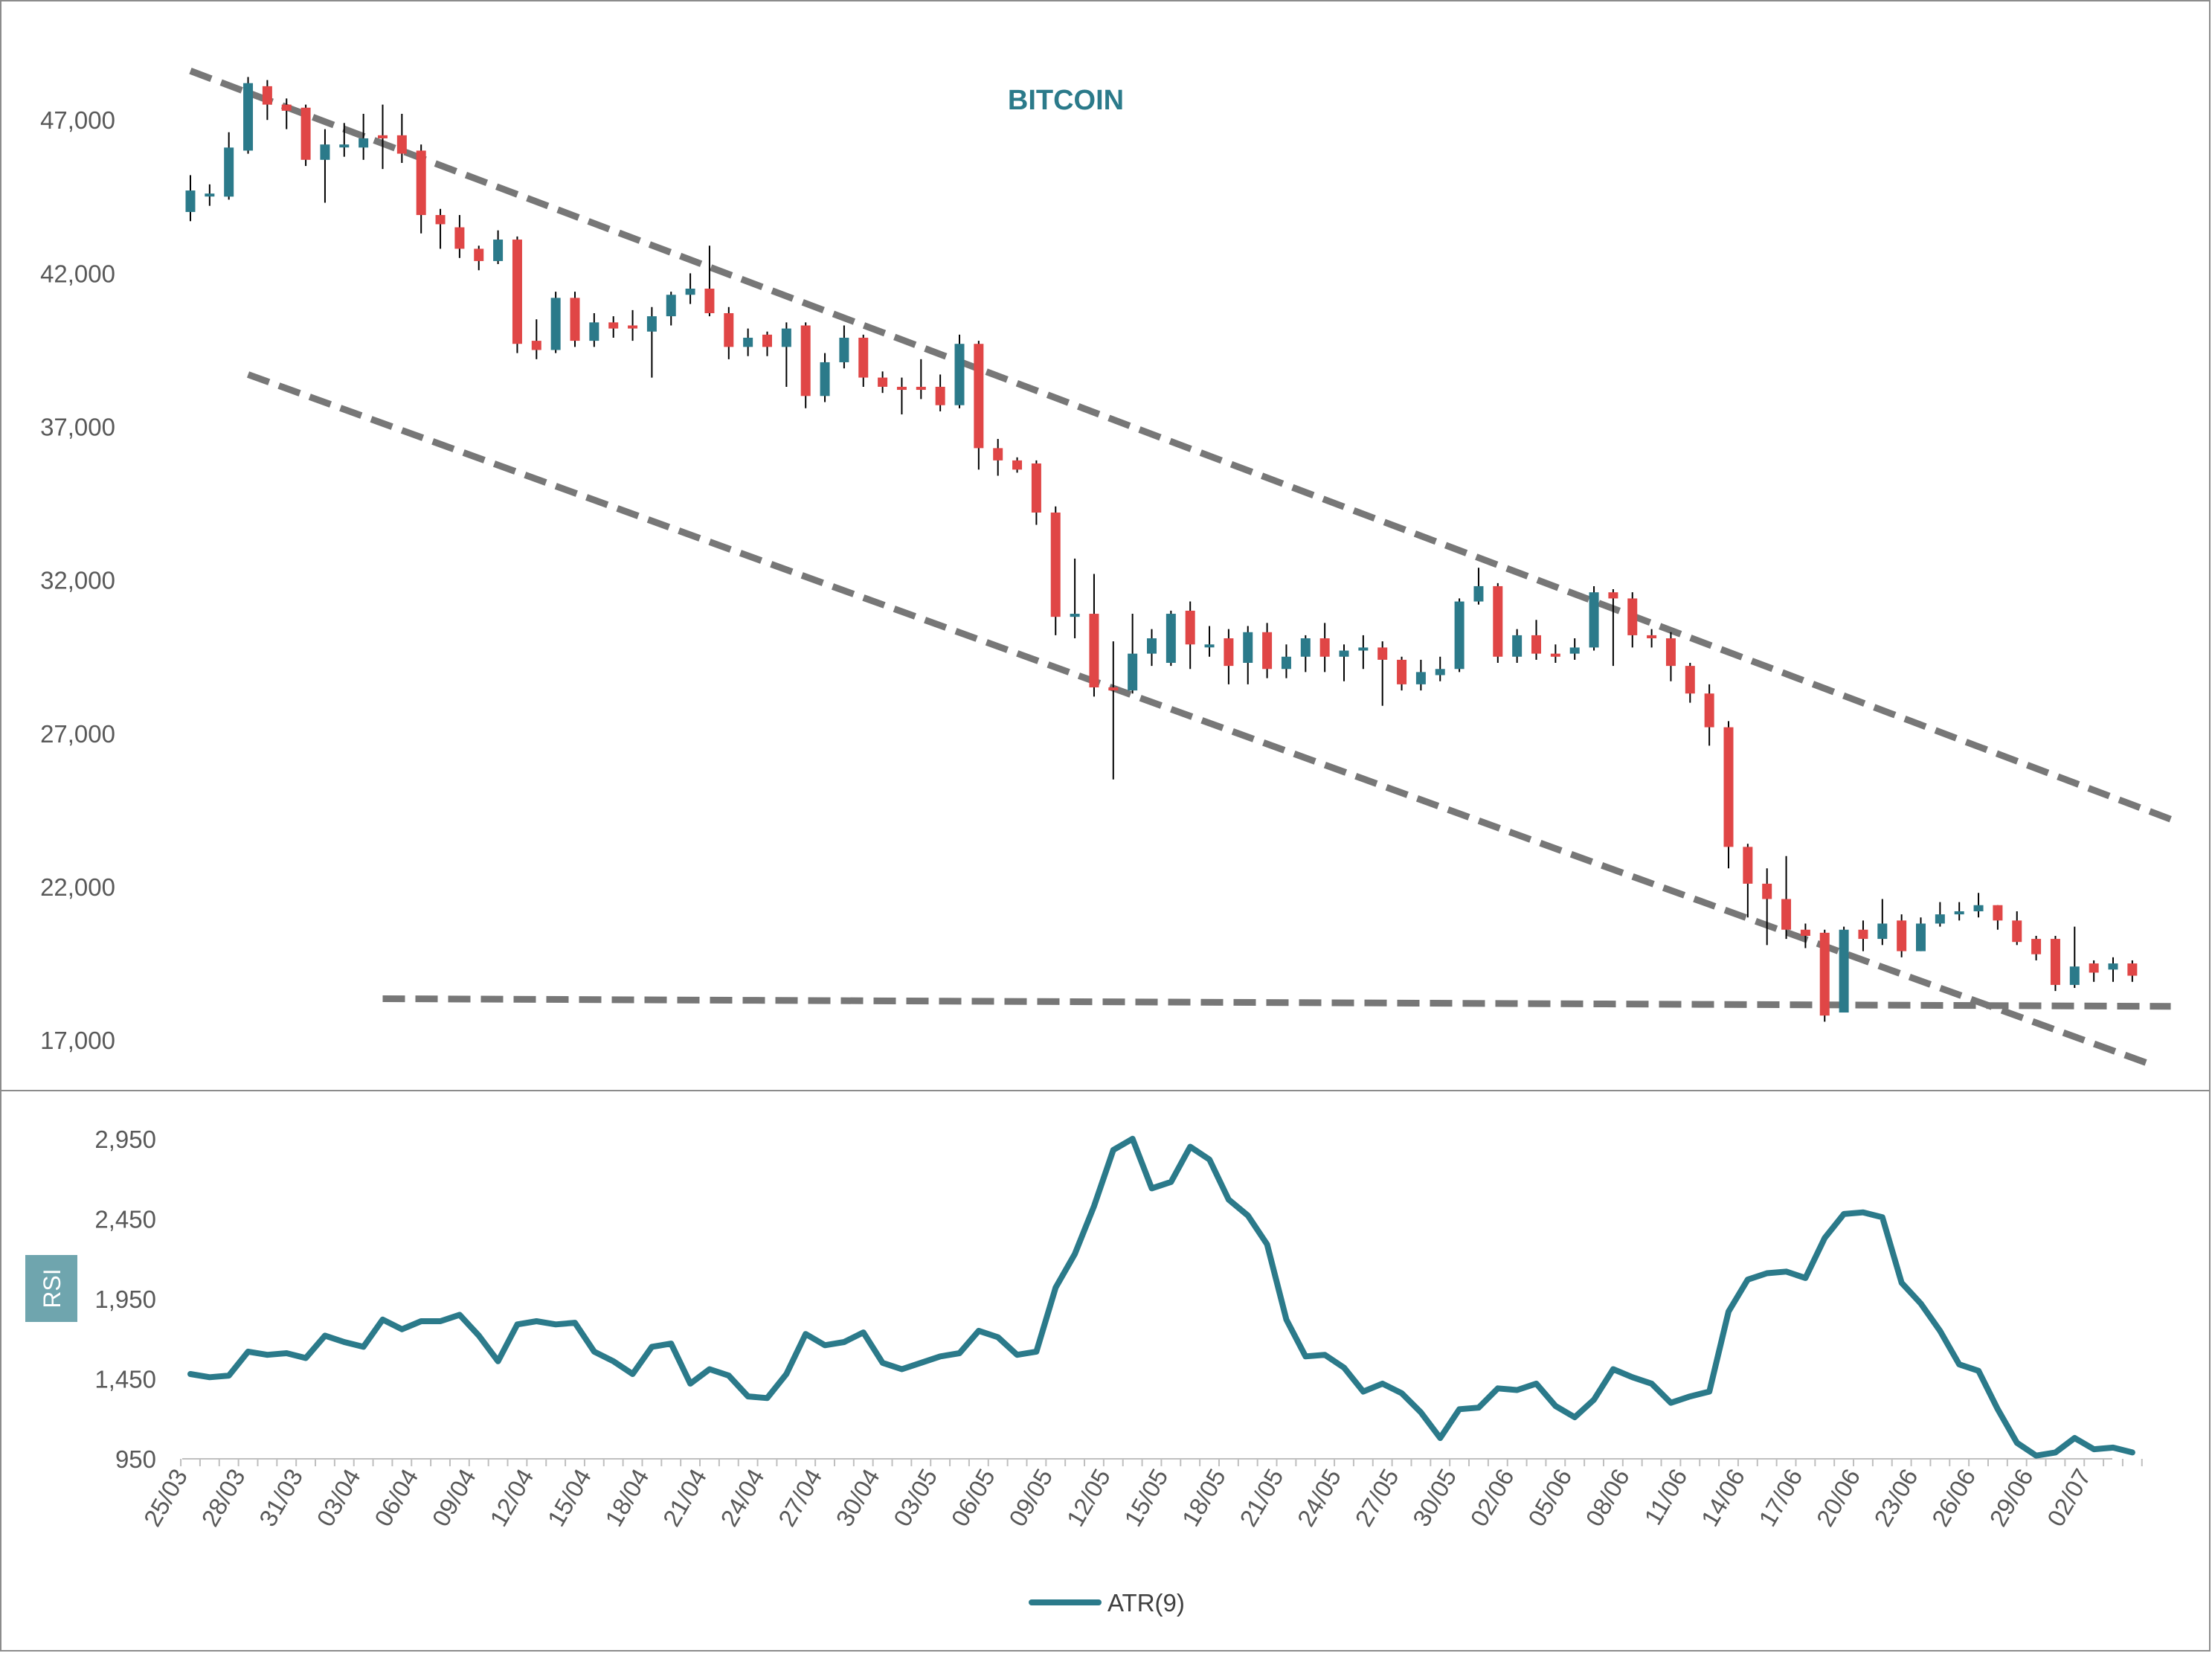 The height and width of the screenshot is (1653, 2212). I want to click on x-tick-label: 21/05, so click(1261, 1497).